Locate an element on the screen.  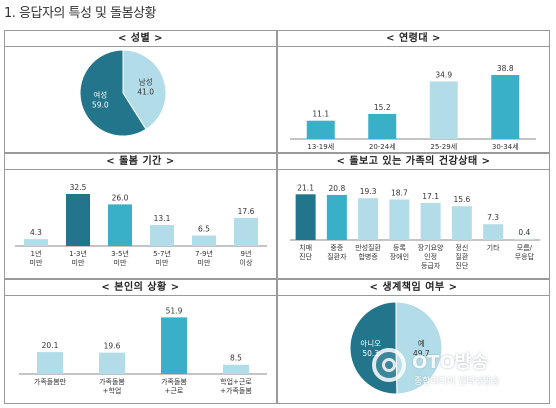
care-category-label: 1년 미만 is located at coordinates (36, 258).